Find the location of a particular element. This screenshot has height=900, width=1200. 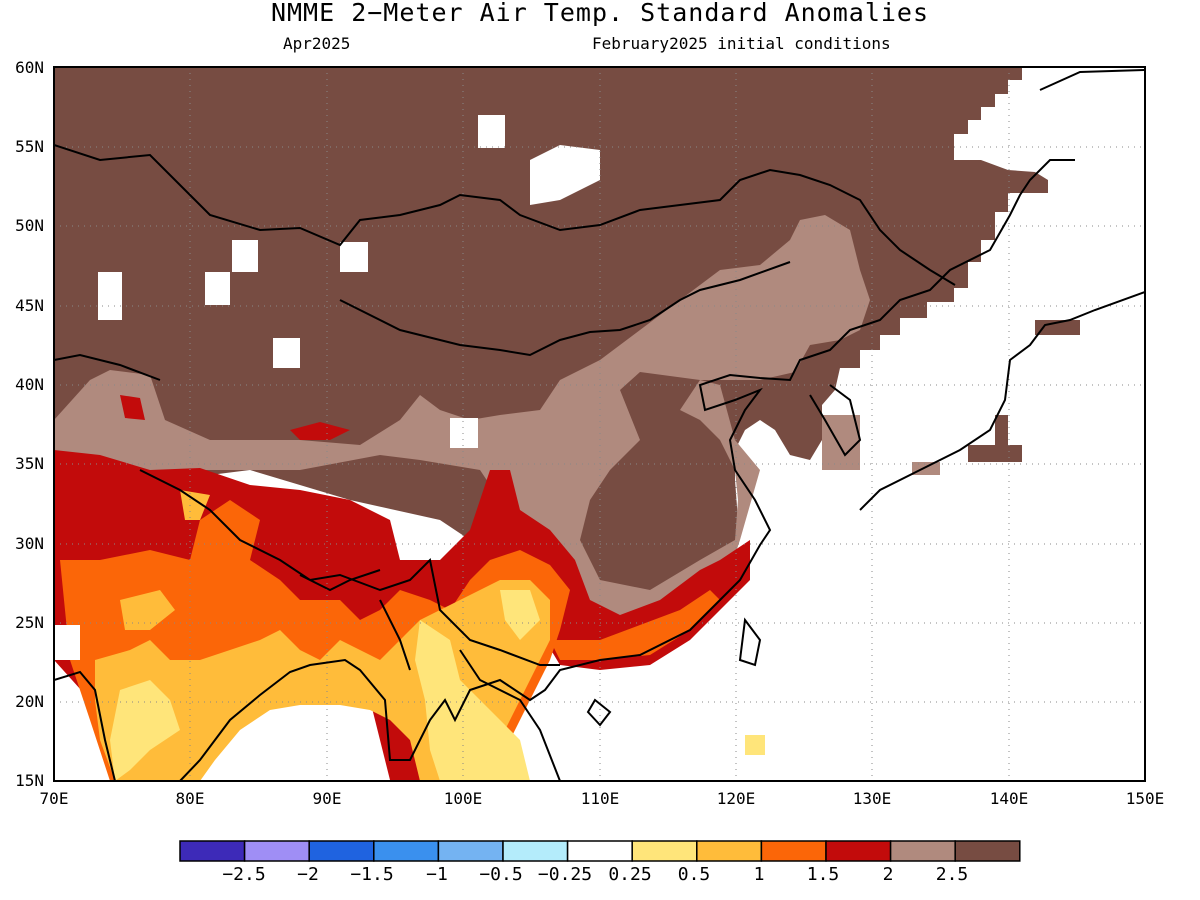

anomaly-region-1-east is located at coordinates (635, 625).